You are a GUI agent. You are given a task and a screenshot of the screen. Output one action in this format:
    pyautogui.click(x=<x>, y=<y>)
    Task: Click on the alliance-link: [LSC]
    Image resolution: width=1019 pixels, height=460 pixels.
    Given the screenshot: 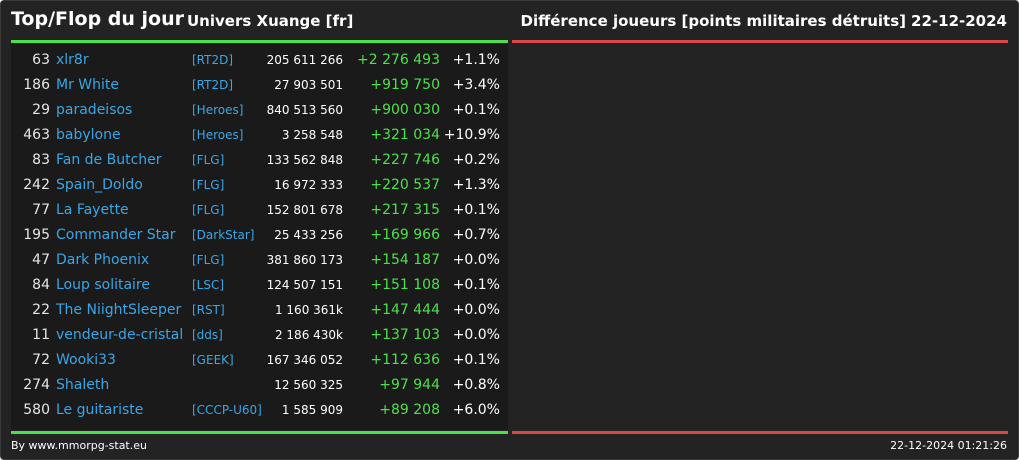 What is the action you would take?
    pyautogui.click(x=208, y=285)
    